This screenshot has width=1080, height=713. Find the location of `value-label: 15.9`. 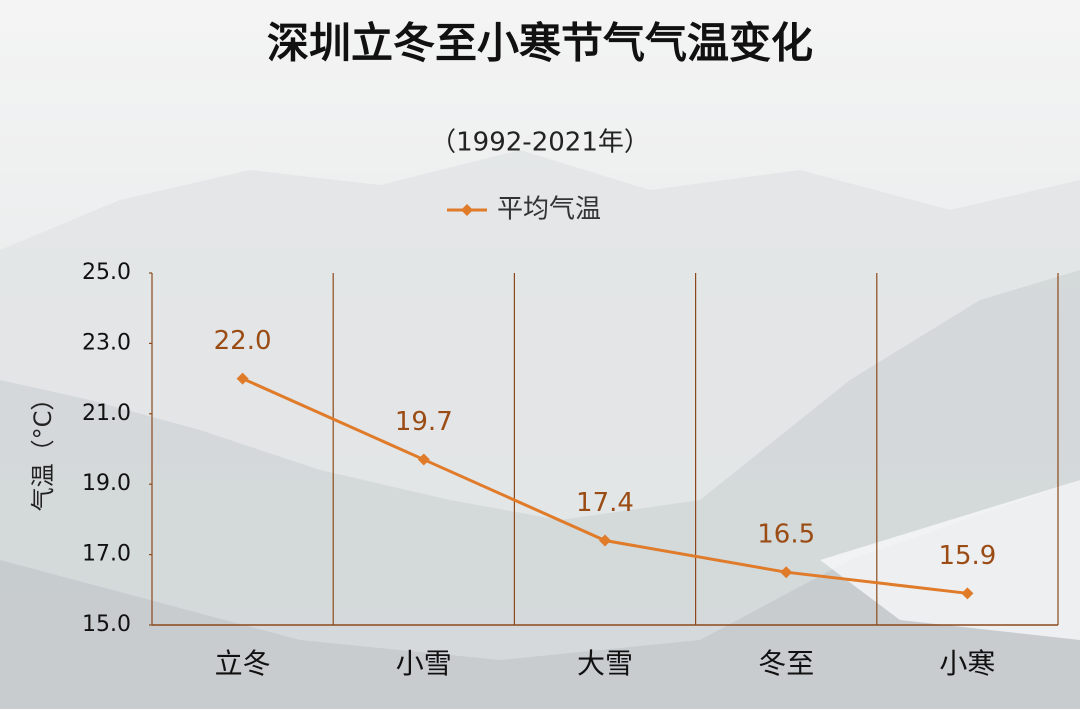

value-label: 15.9 is located at coordinates (967, 556).